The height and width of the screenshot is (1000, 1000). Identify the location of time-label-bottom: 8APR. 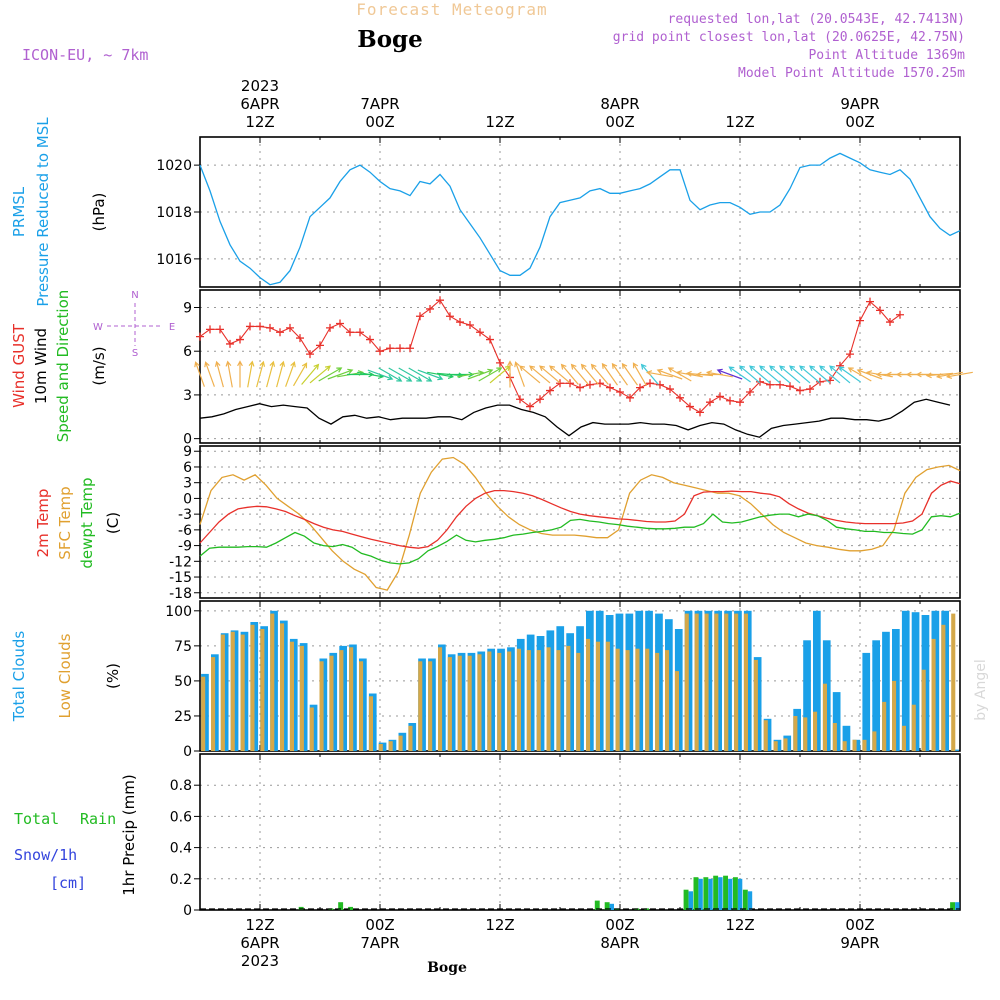
(619, 943).